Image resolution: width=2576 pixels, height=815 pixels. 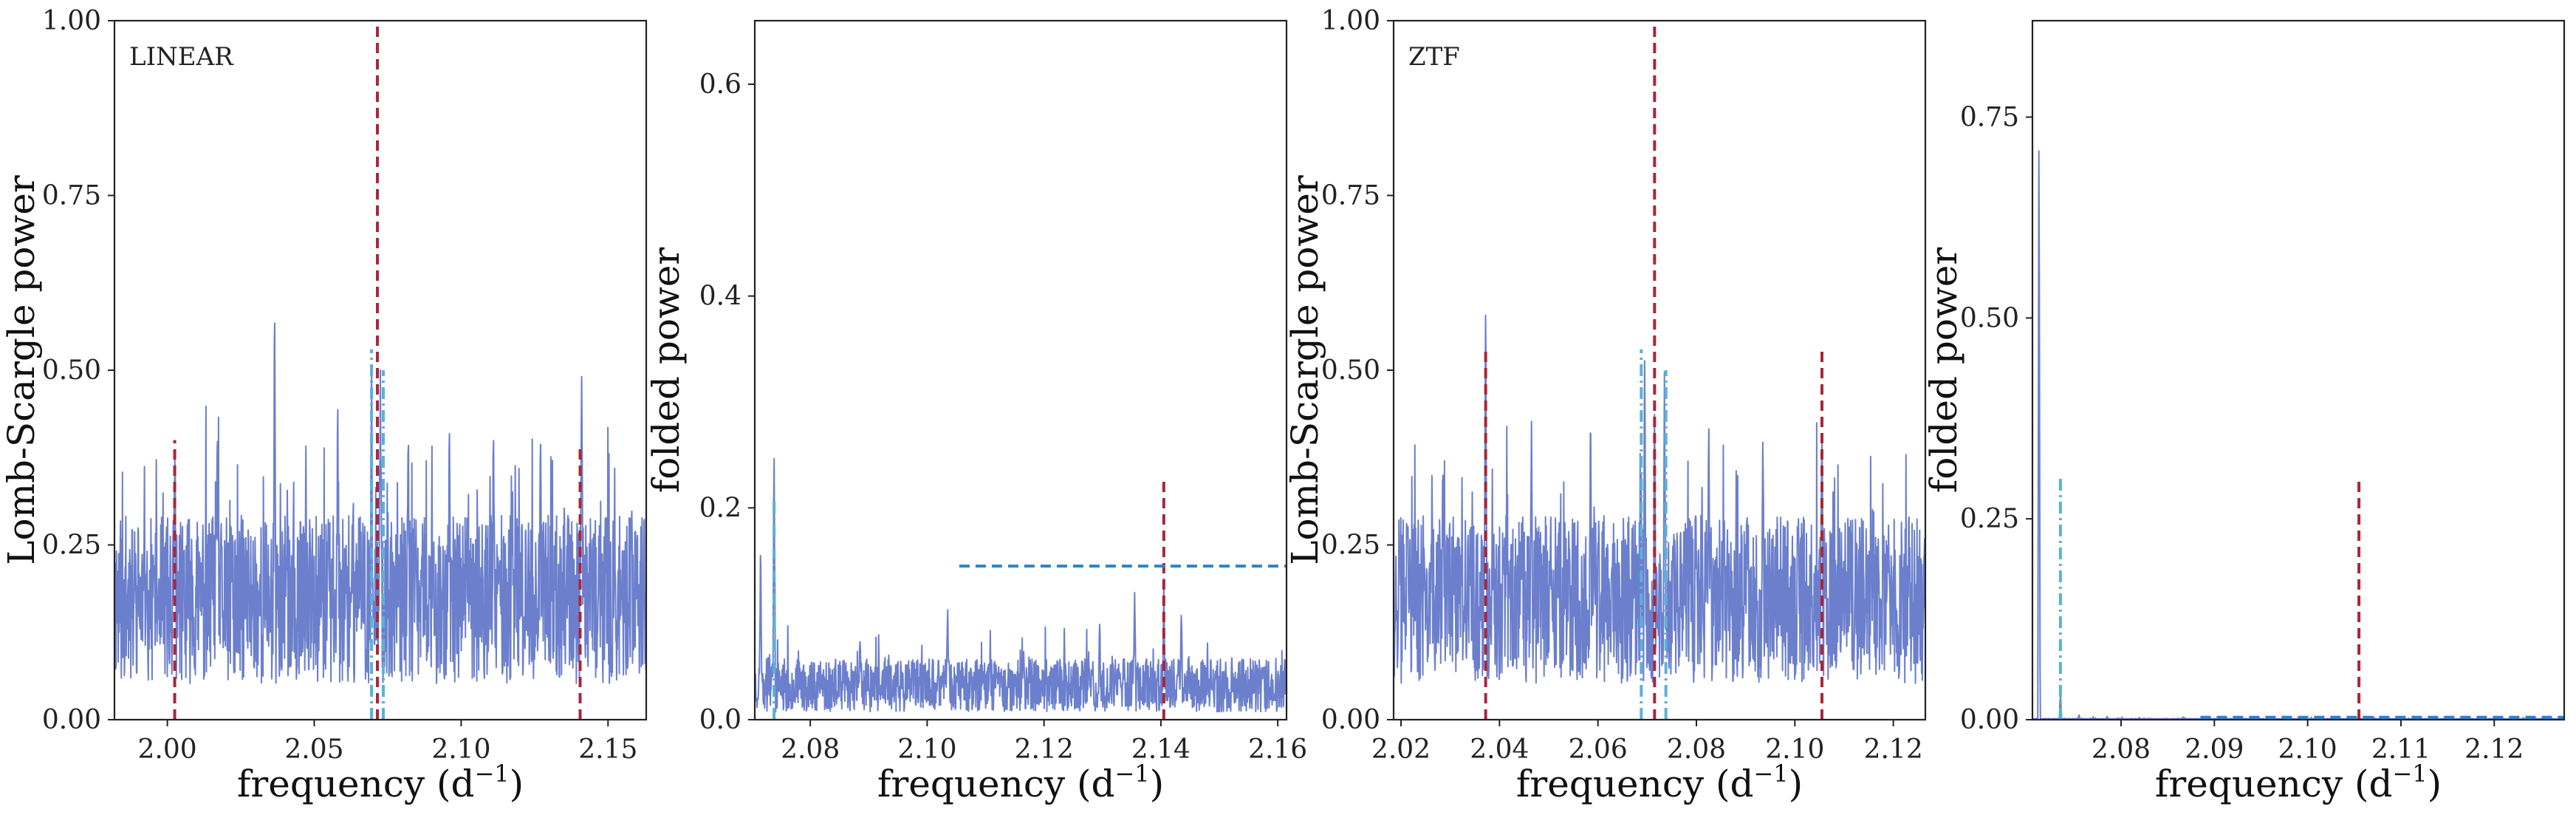 I want to click on panel-label: ZTF, so click(x=1434, y=57).